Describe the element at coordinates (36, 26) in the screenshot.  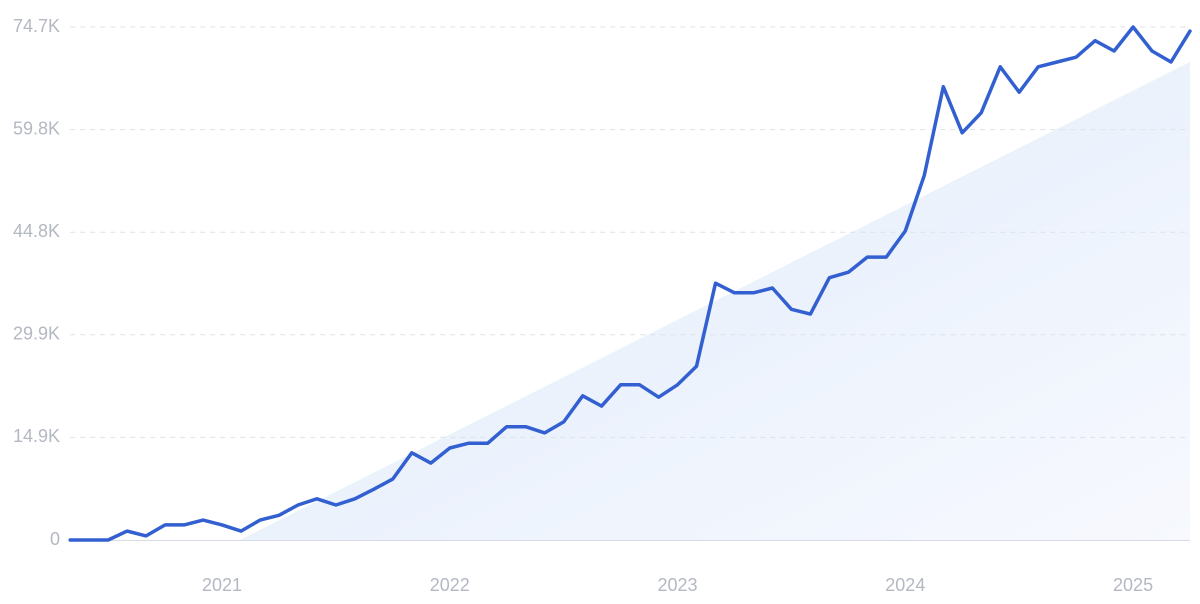
I see `y-tick-label: 74.7K` at that location.